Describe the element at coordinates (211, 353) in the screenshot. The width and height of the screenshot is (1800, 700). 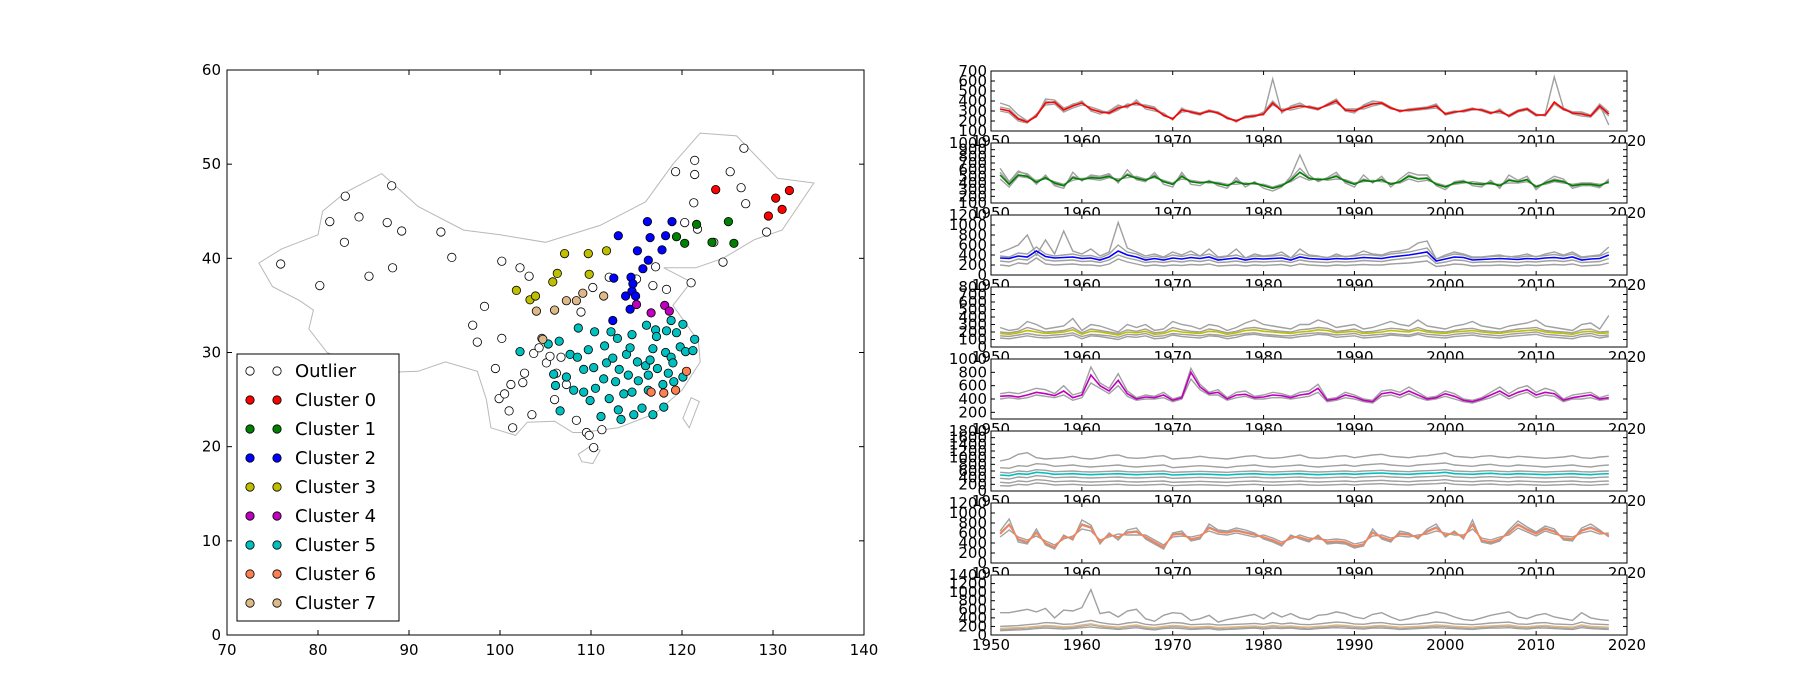
I see `y-tick-label: 30` at that location.